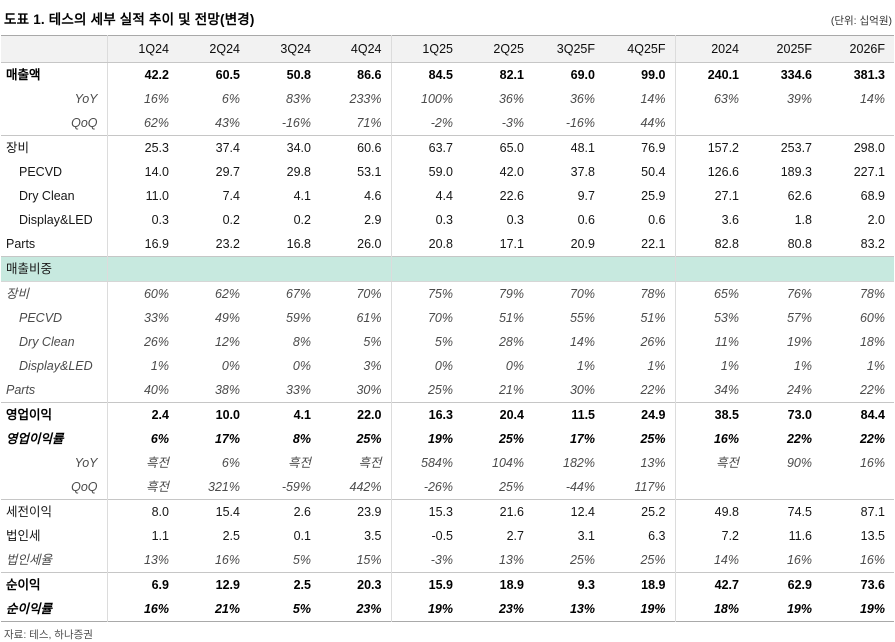 This screenshot has width=895, height=642. Describe the element at coordinates (872, 342) in the screenshot. I see `cell-mix-dry-clean-2026f: 18%` at that location.